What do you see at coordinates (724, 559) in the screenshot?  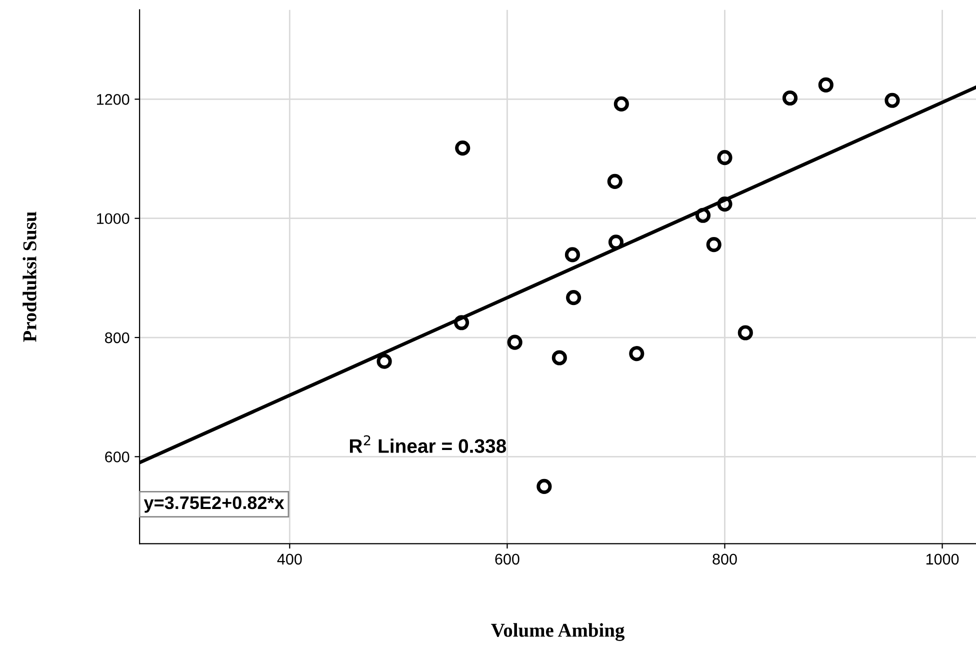 I see `x-tick-label: 800` at bounding box center [724, 559].